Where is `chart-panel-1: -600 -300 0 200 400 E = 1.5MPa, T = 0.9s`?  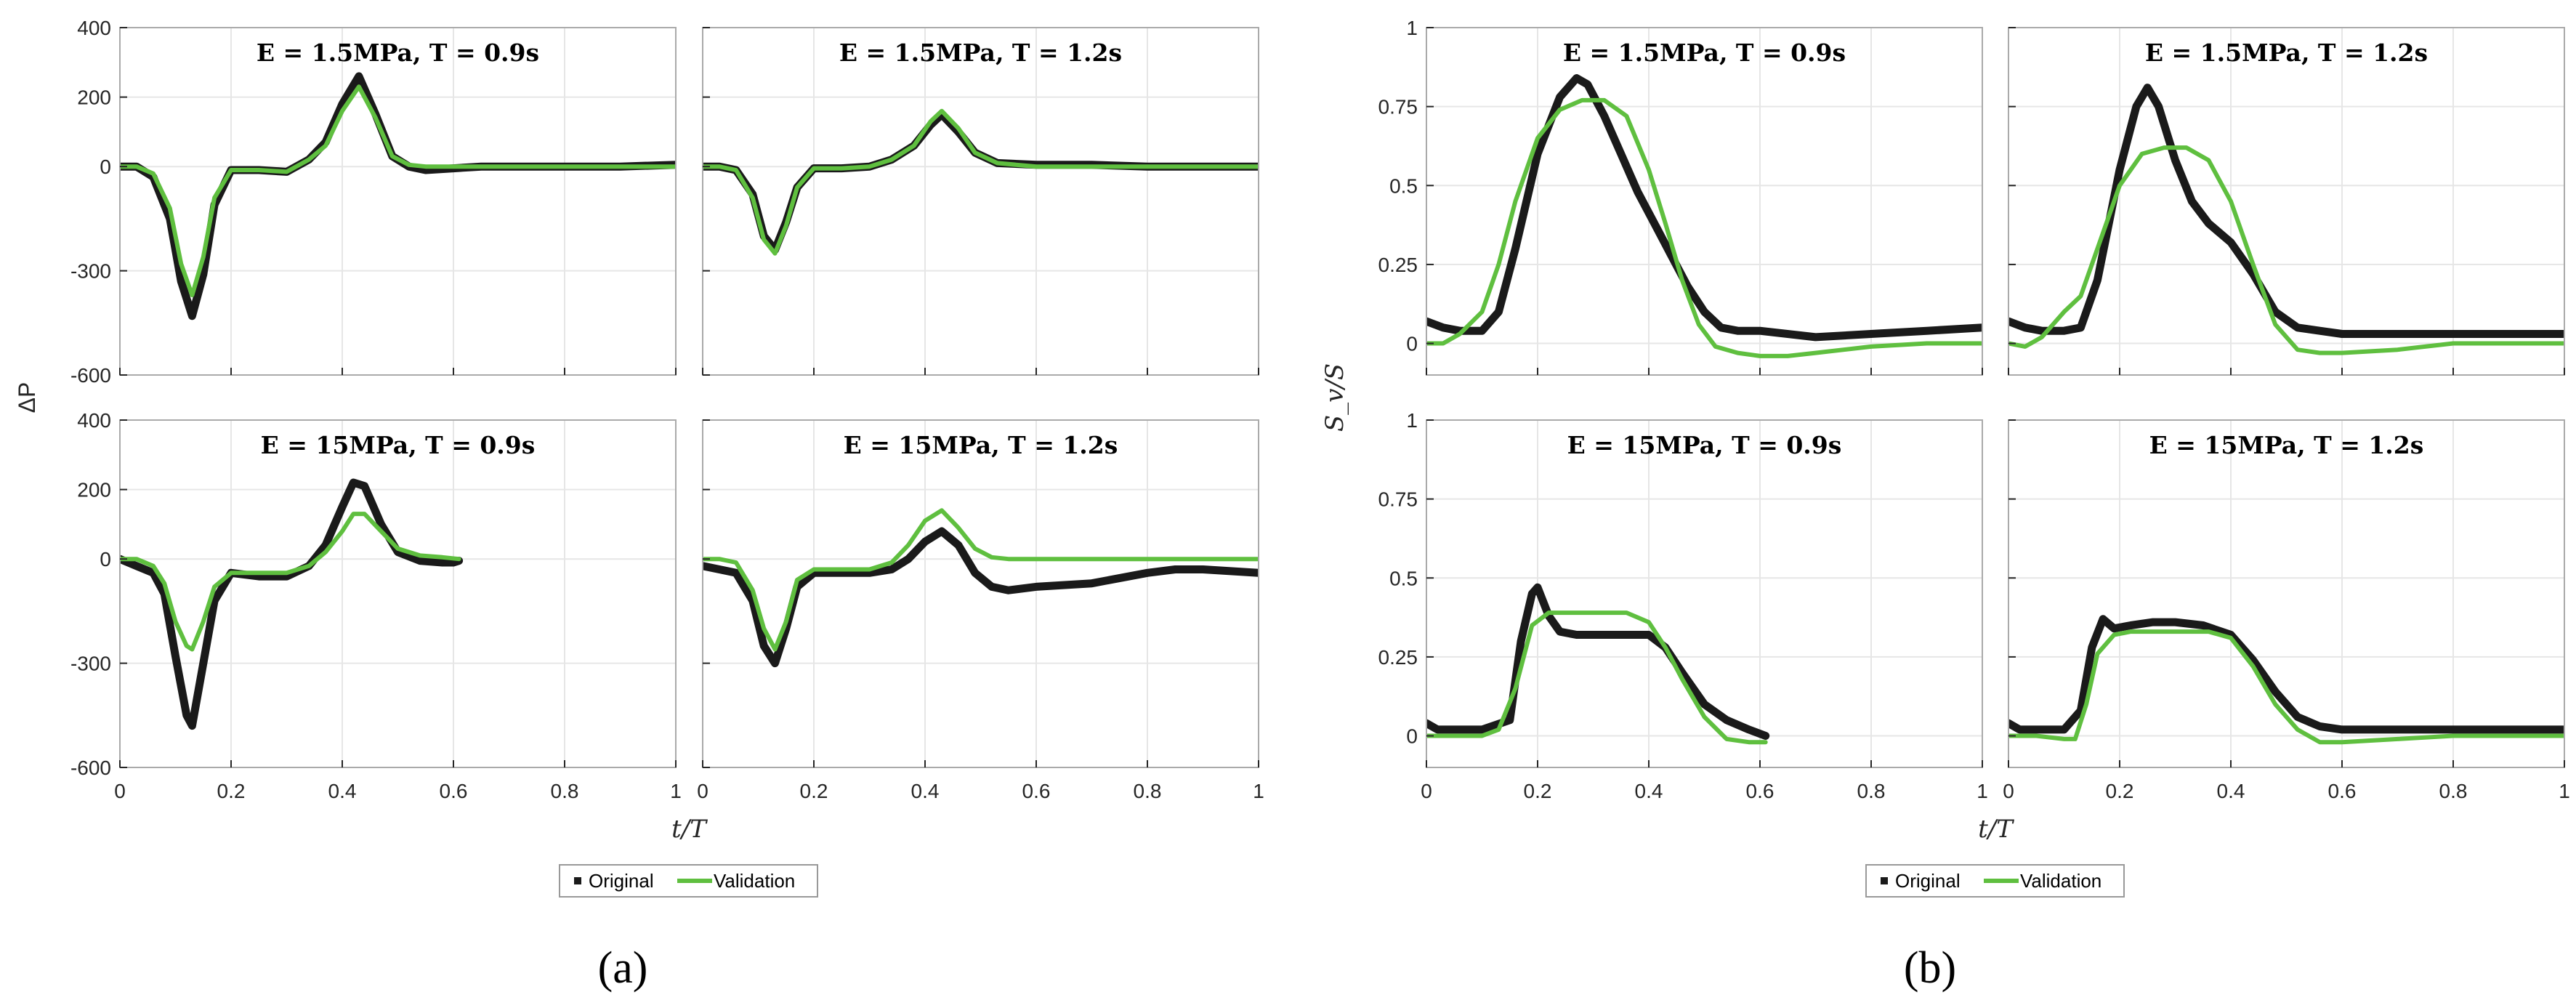 chart-panel-1: -600 -300 0 200 400 E = 1.5MPa, T = 0.9s is located at coordinates (374, 202).